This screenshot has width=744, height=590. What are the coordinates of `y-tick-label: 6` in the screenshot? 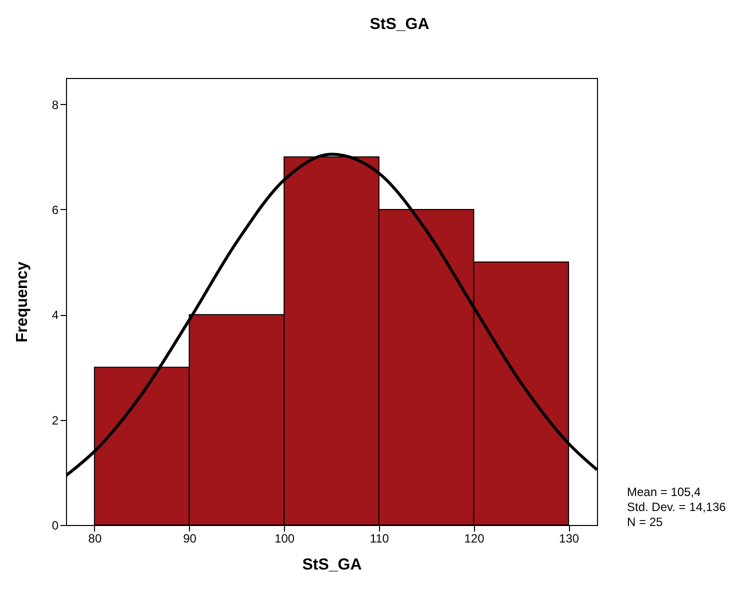 It's located at (55, 209).